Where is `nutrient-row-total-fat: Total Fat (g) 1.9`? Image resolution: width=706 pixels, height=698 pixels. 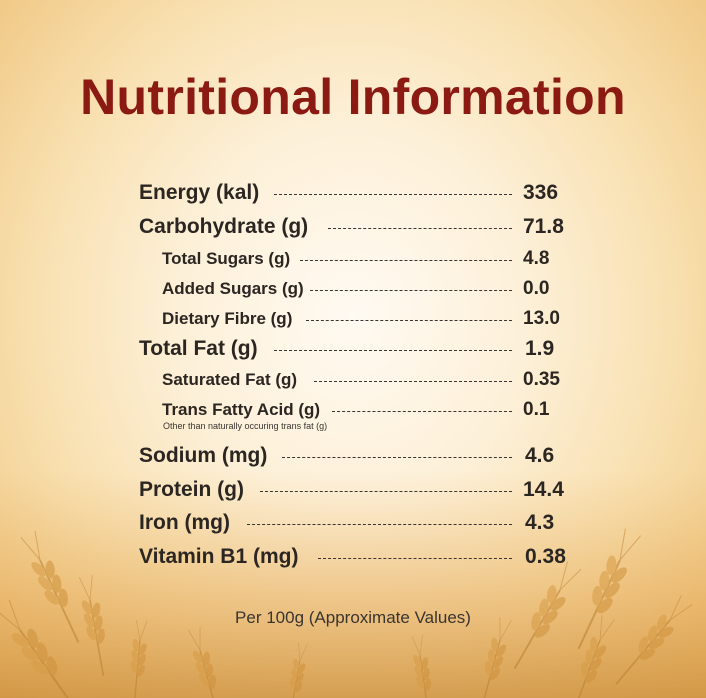
nutrient-row-total-fat: Total Fat (g) 1.9 is located at coordinates (353, 349).